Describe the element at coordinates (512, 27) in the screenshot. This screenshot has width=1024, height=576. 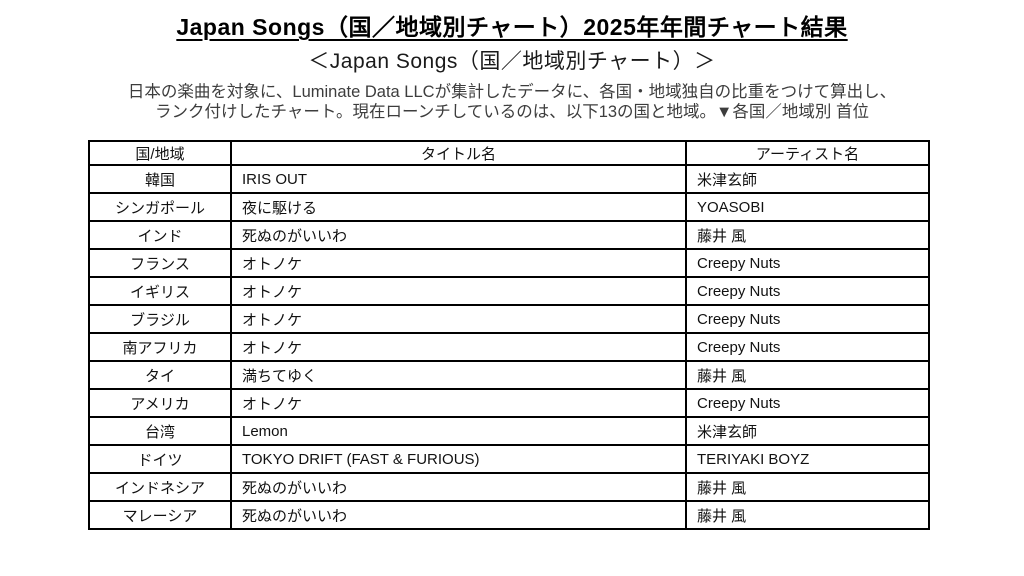
I see `page-title: Japan Songs（国／地域別チャート）2025年年間チャート結果` at that location.